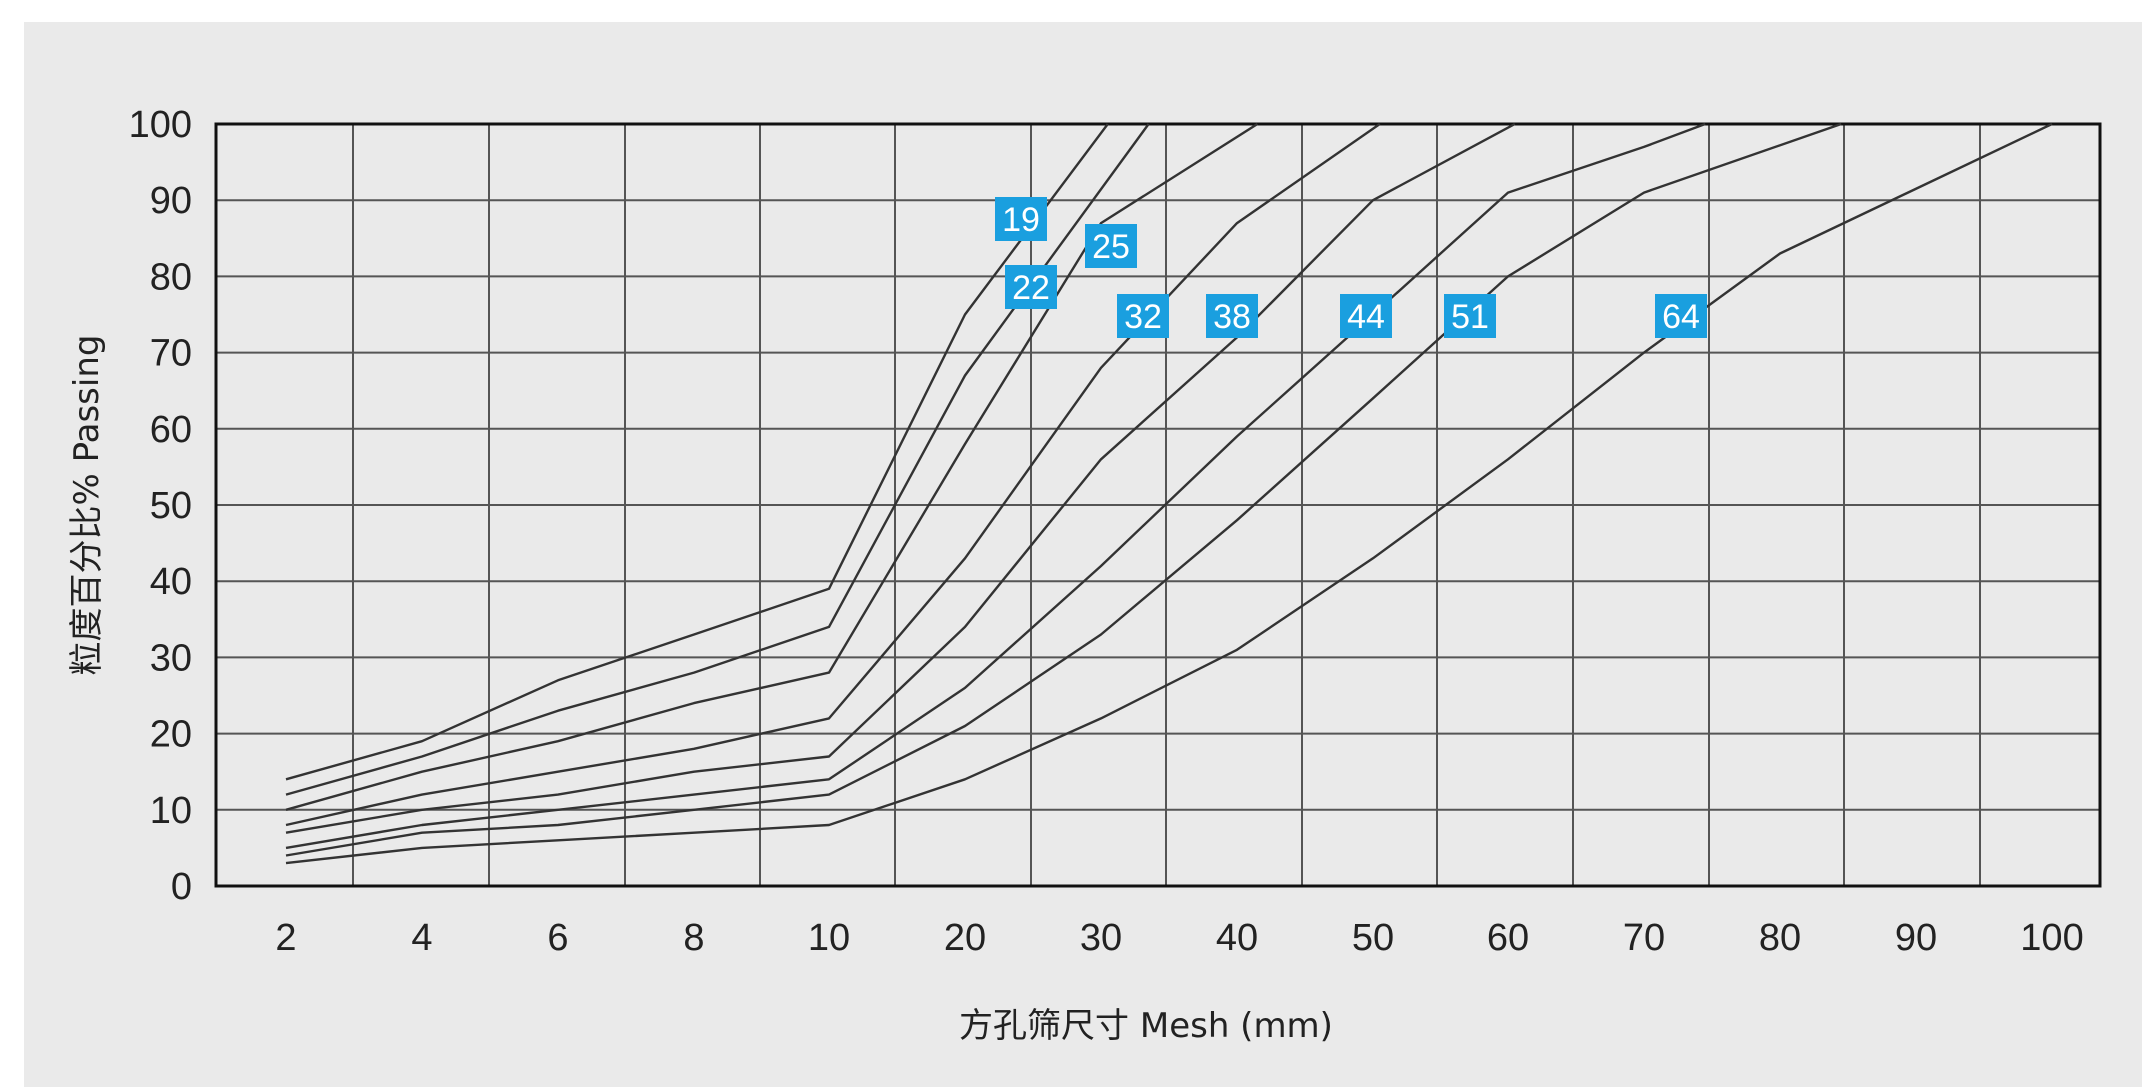  I want to click on series-label-text: 22, so click(1031, 288).